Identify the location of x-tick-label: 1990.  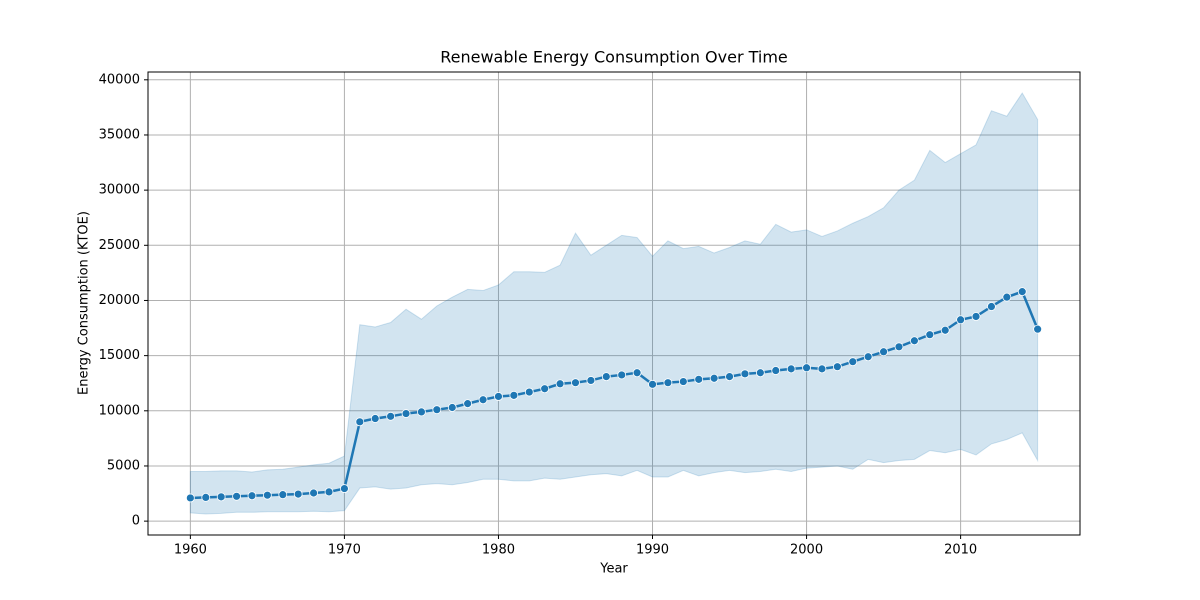
(652, 550).